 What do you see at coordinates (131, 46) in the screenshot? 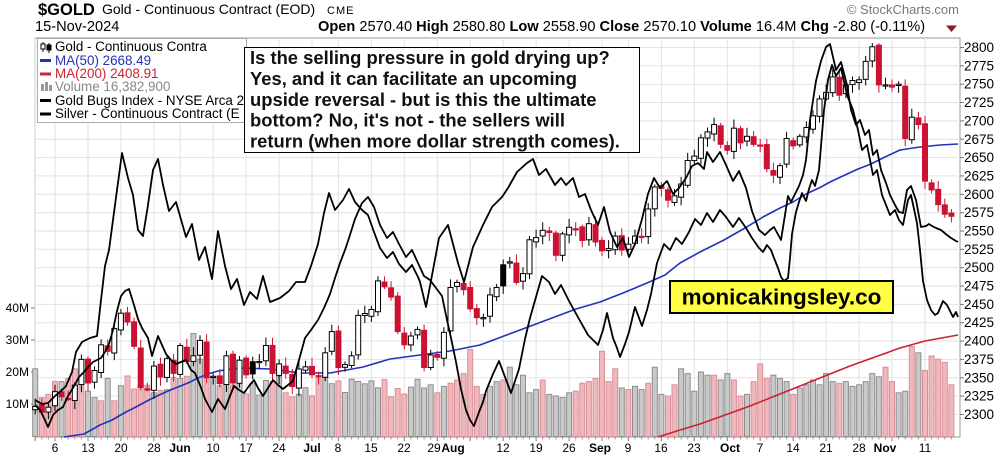
I see `svg-text: Gold - Continuous Contra` at bounding box center [131, 46].